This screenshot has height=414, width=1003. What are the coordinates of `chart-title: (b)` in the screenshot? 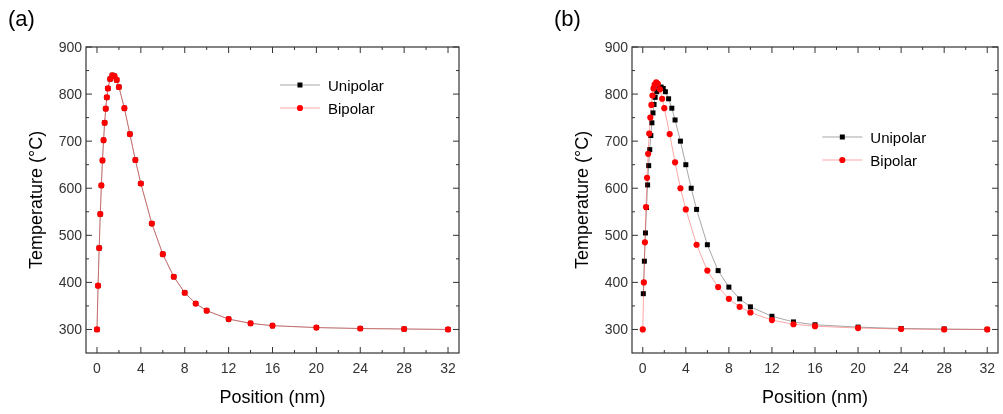 It's located at (567, 18).